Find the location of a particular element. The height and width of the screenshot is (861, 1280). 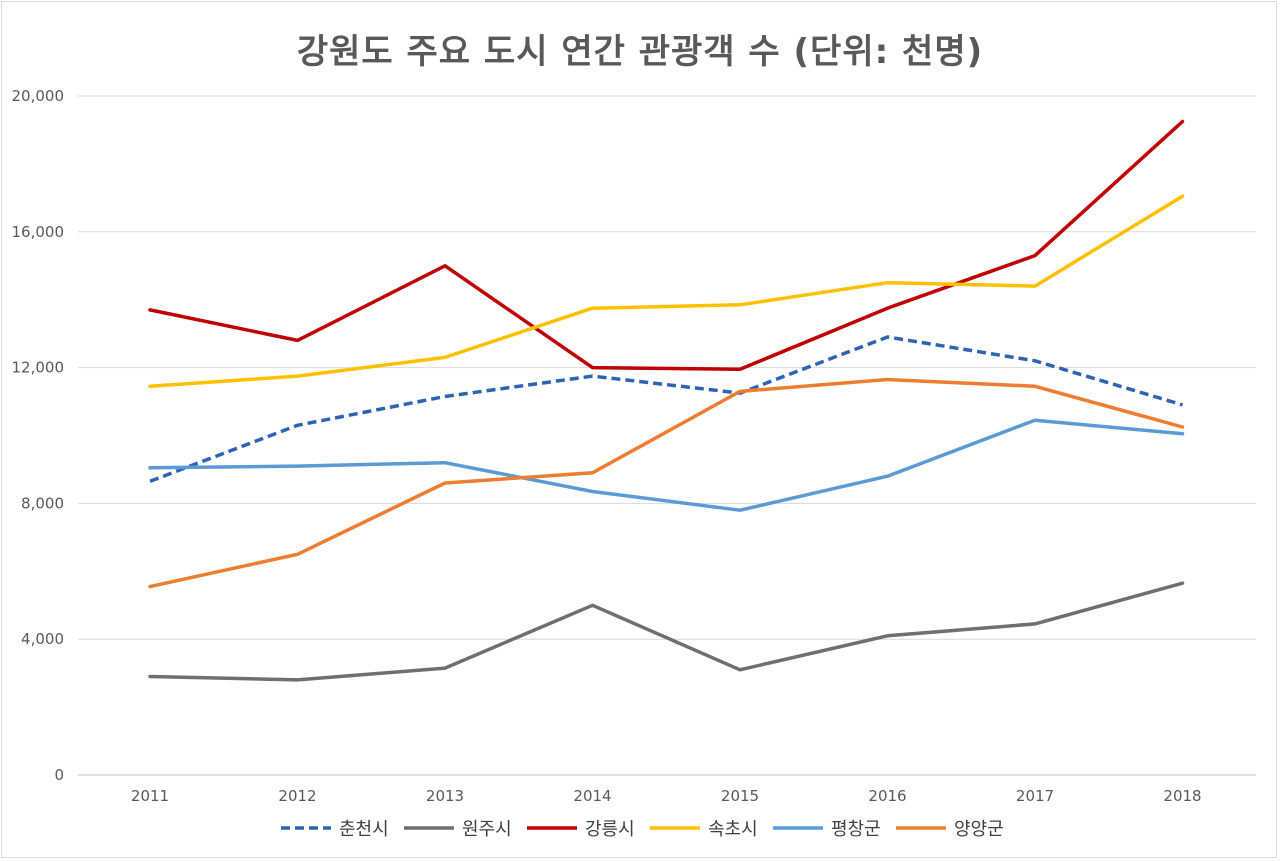

x-tick-label: 2017 is located at coordinates (1035, 796).